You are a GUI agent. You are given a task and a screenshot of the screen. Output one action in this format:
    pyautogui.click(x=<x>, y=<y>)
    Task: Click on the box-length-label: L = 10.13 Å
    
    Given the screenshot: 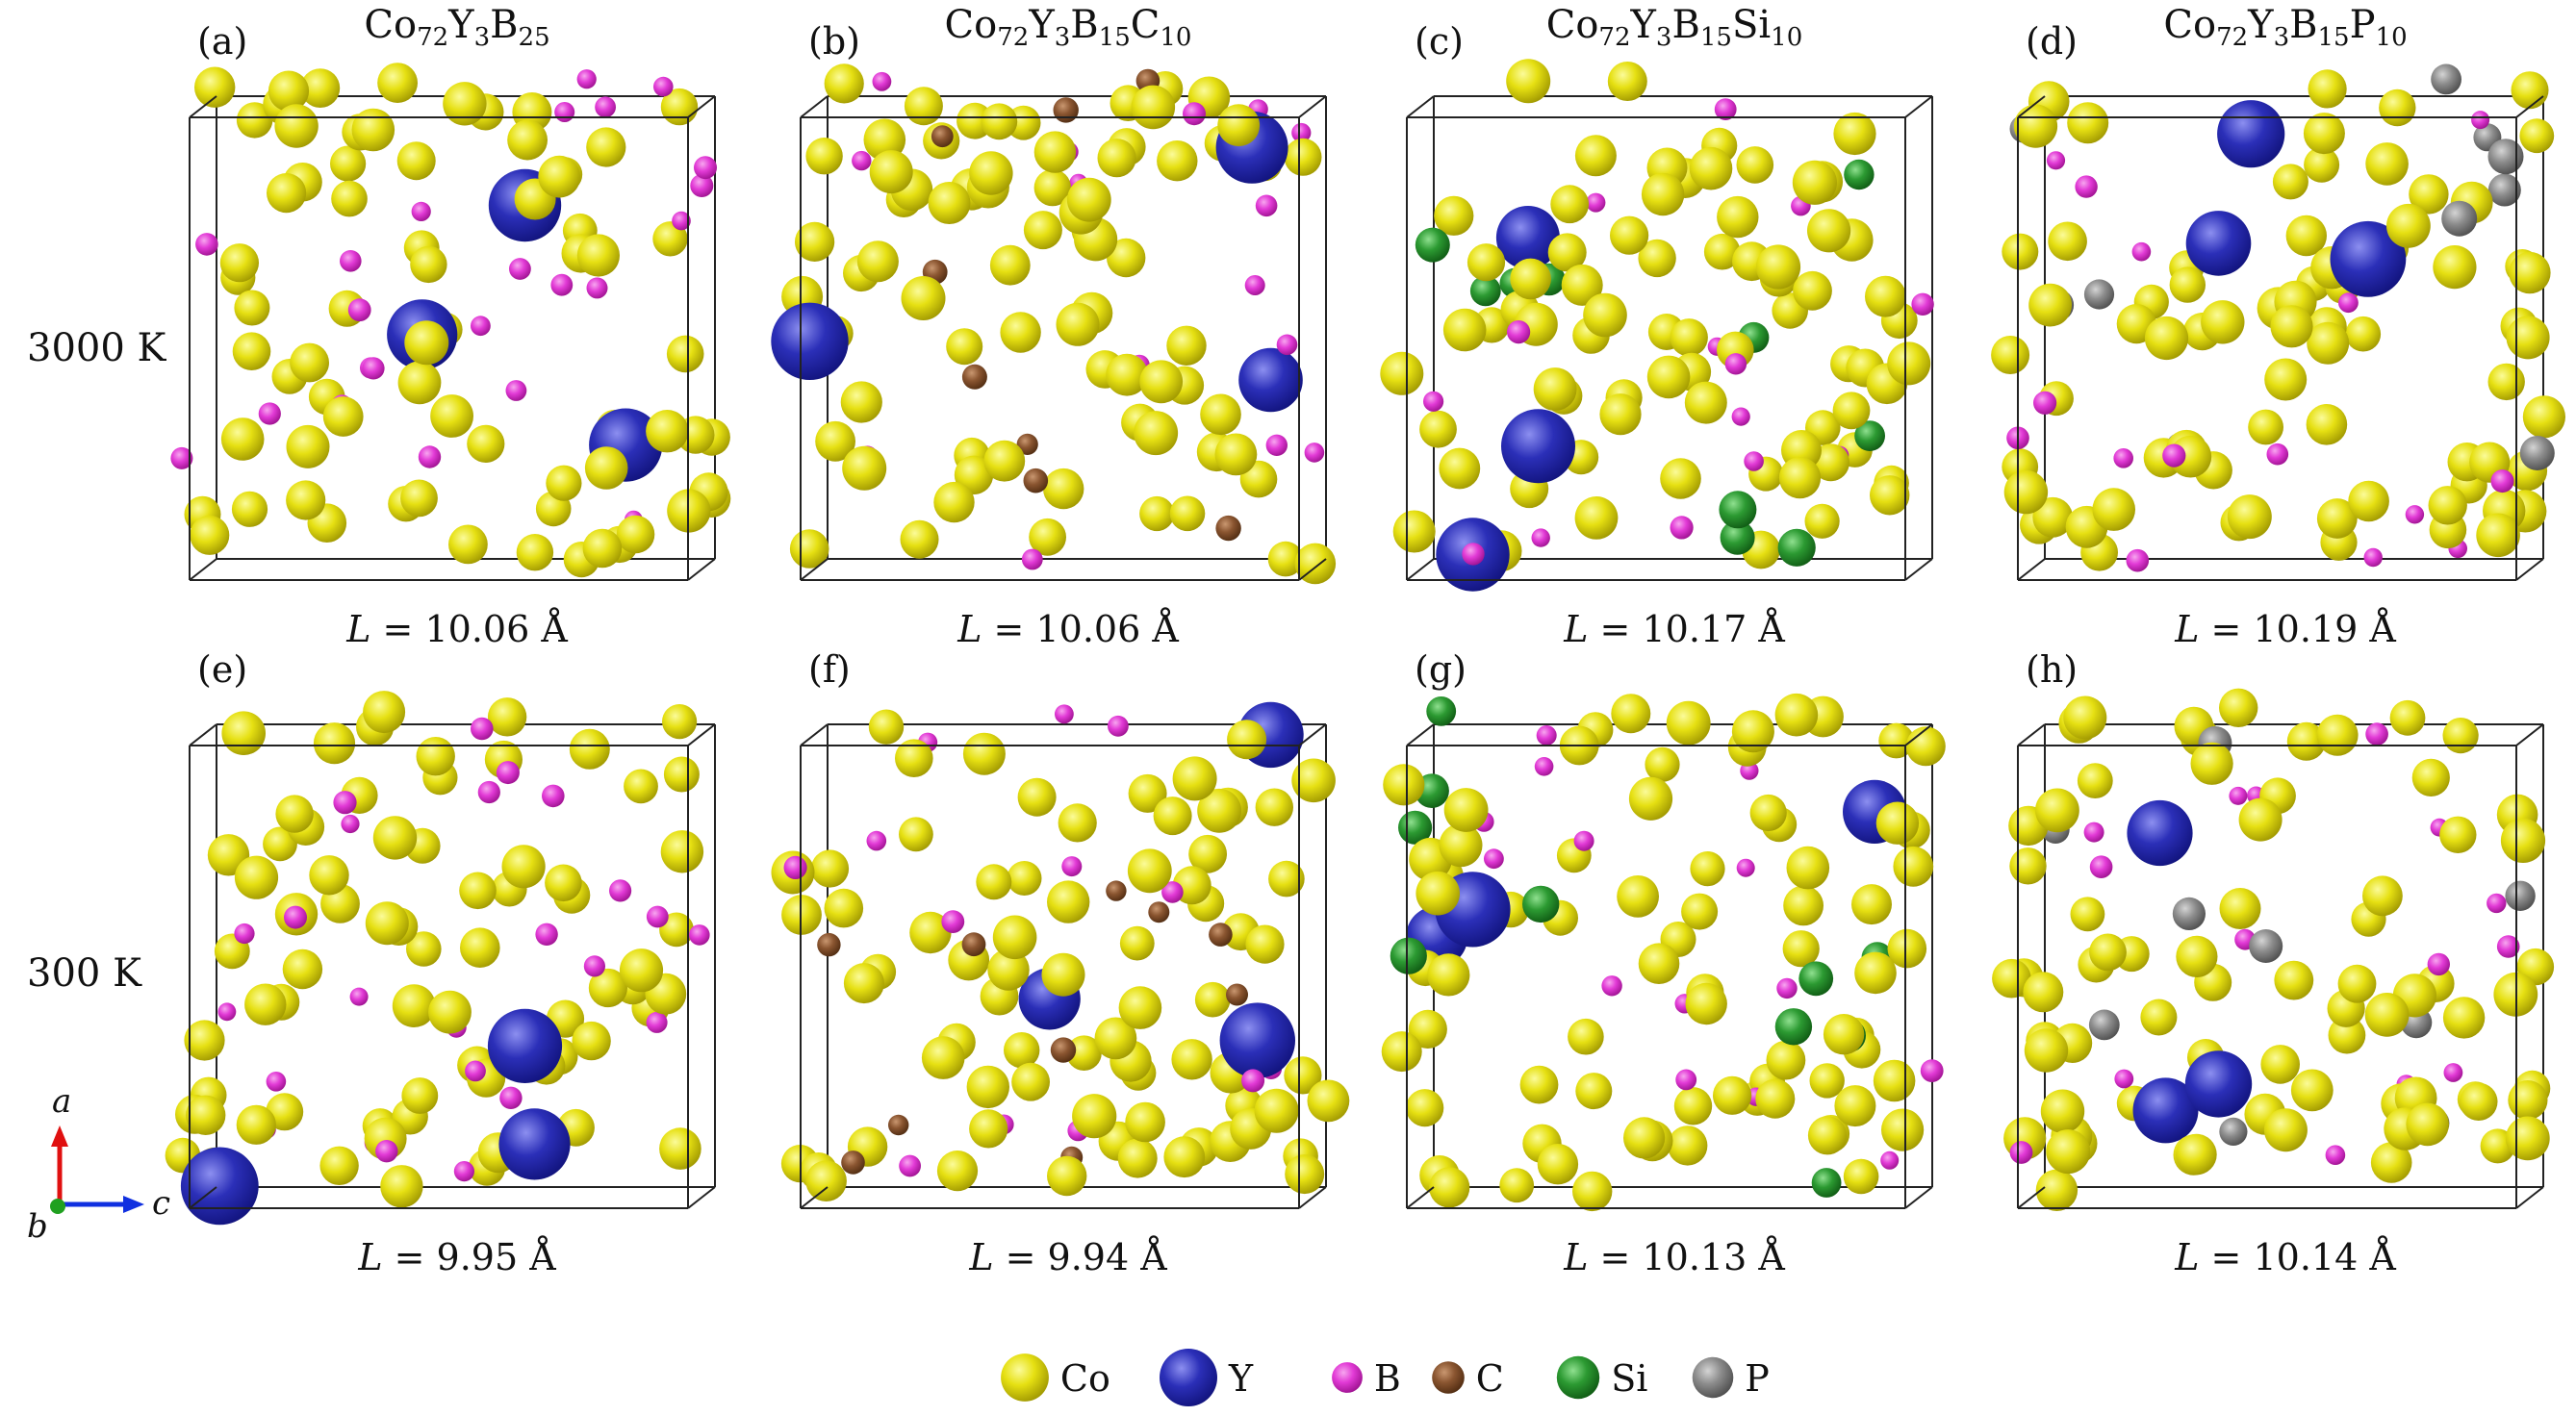 What is the action you would take?
    pyautogui.click(x=1674, y=1257)
    